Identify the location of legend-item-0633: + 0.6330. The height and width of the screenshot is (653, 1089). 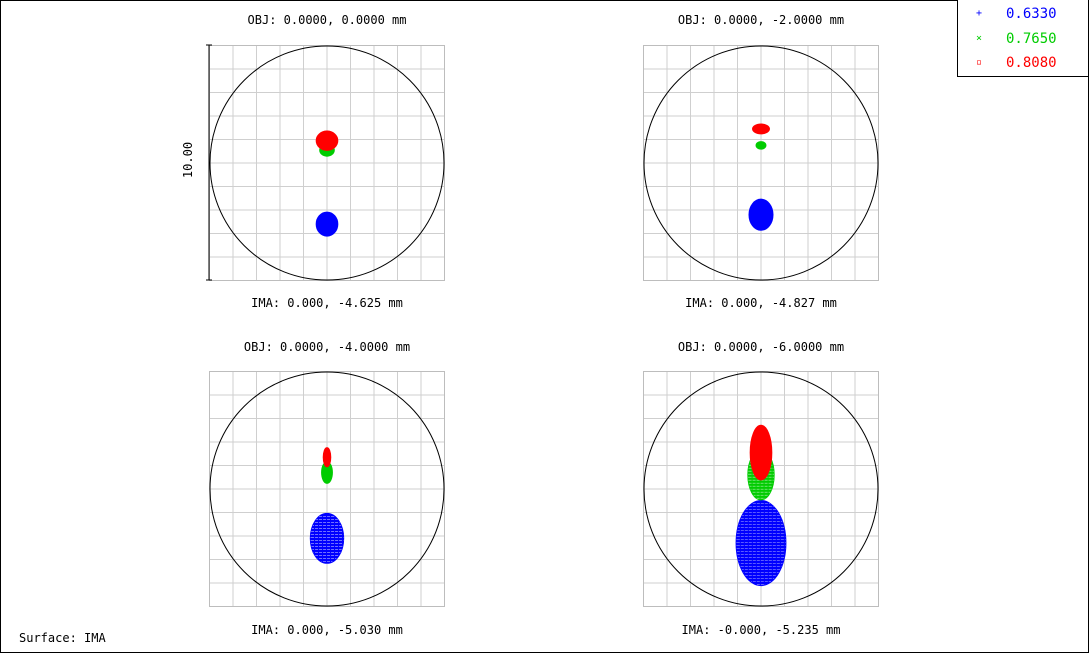
(1023, 16).